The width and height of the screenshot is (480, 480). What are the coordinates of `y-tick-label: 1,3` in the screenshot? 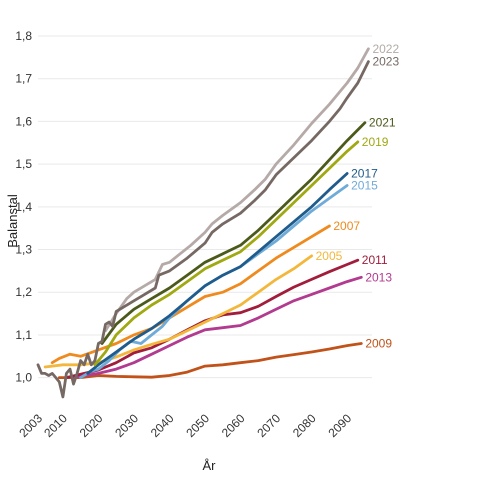 It's located at (23, 250).